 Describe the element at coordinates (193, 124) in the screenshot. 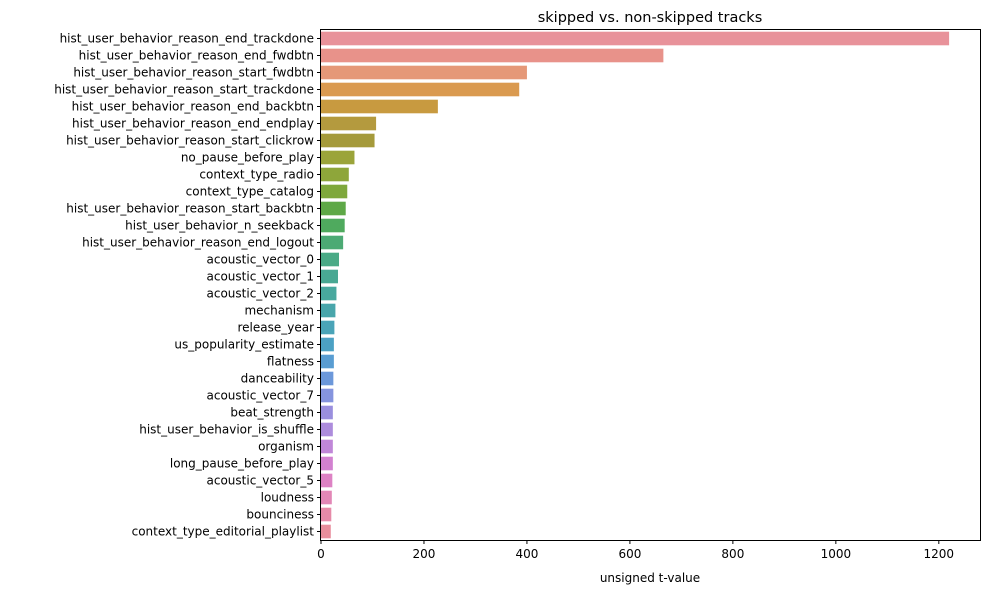

I see `y-tick-label: hist_user_behavior_reason_end_endplay` at that location.